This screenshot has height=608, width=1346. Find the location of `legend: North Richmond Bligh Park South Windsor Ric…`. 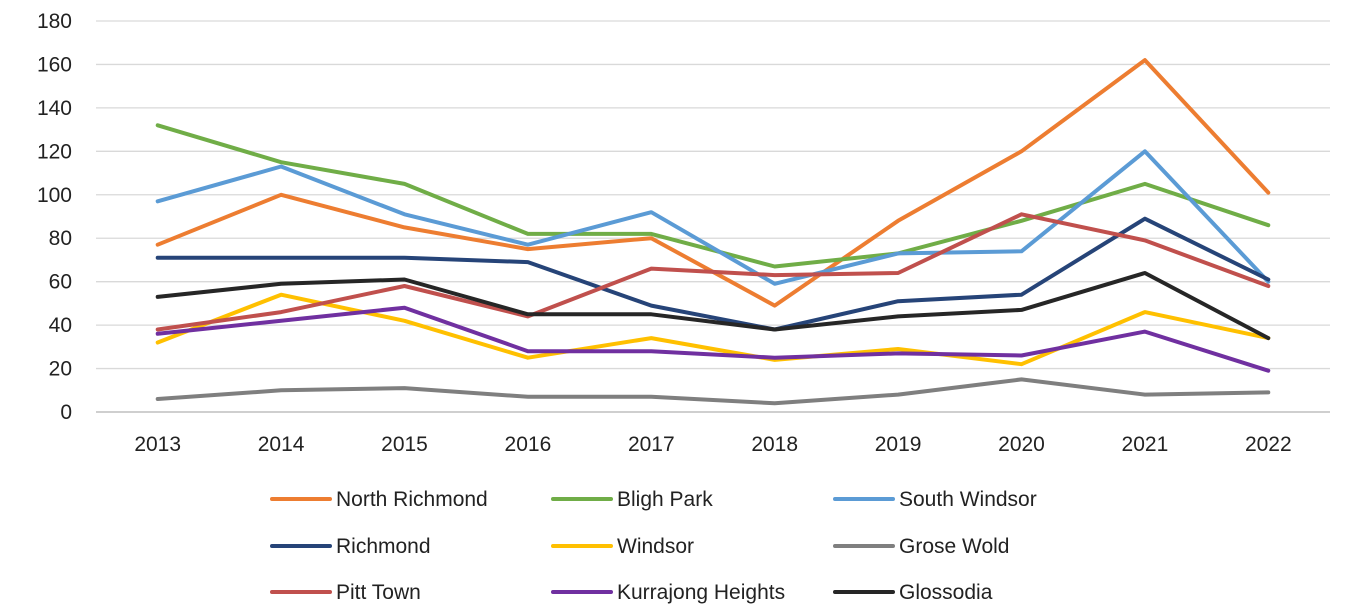

legend: North Richmond Bligh Park South Windsor Ric… is located at coordinates (653, 546).